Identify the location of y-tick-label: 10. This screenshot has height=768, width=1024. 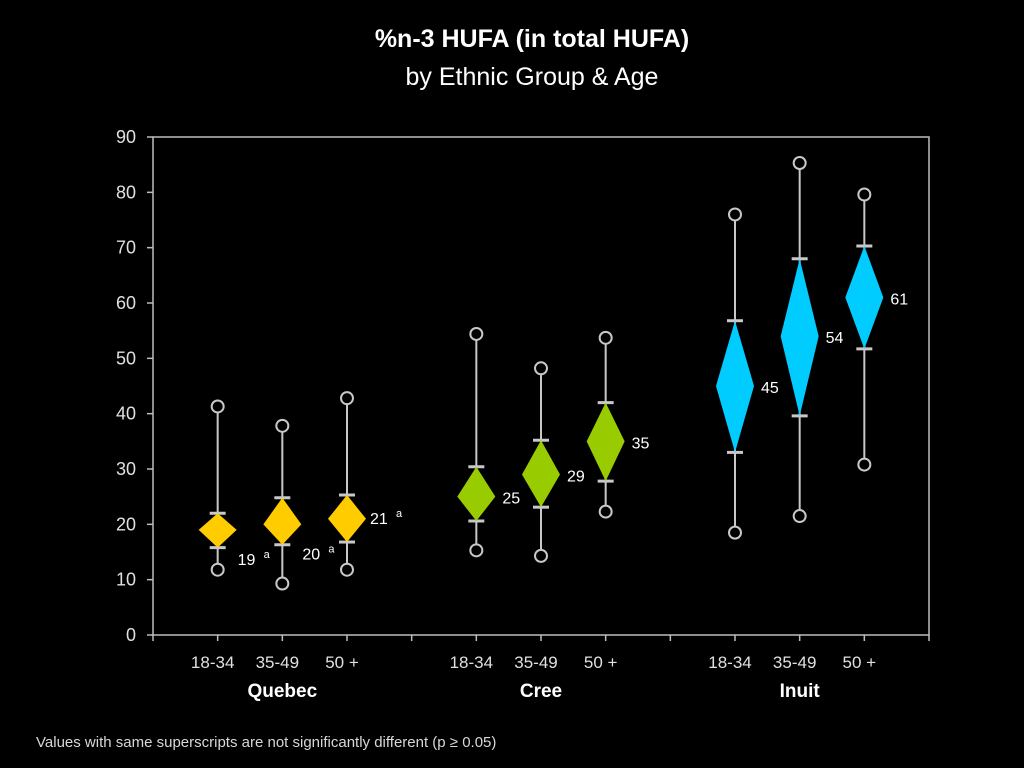
(126, 580).